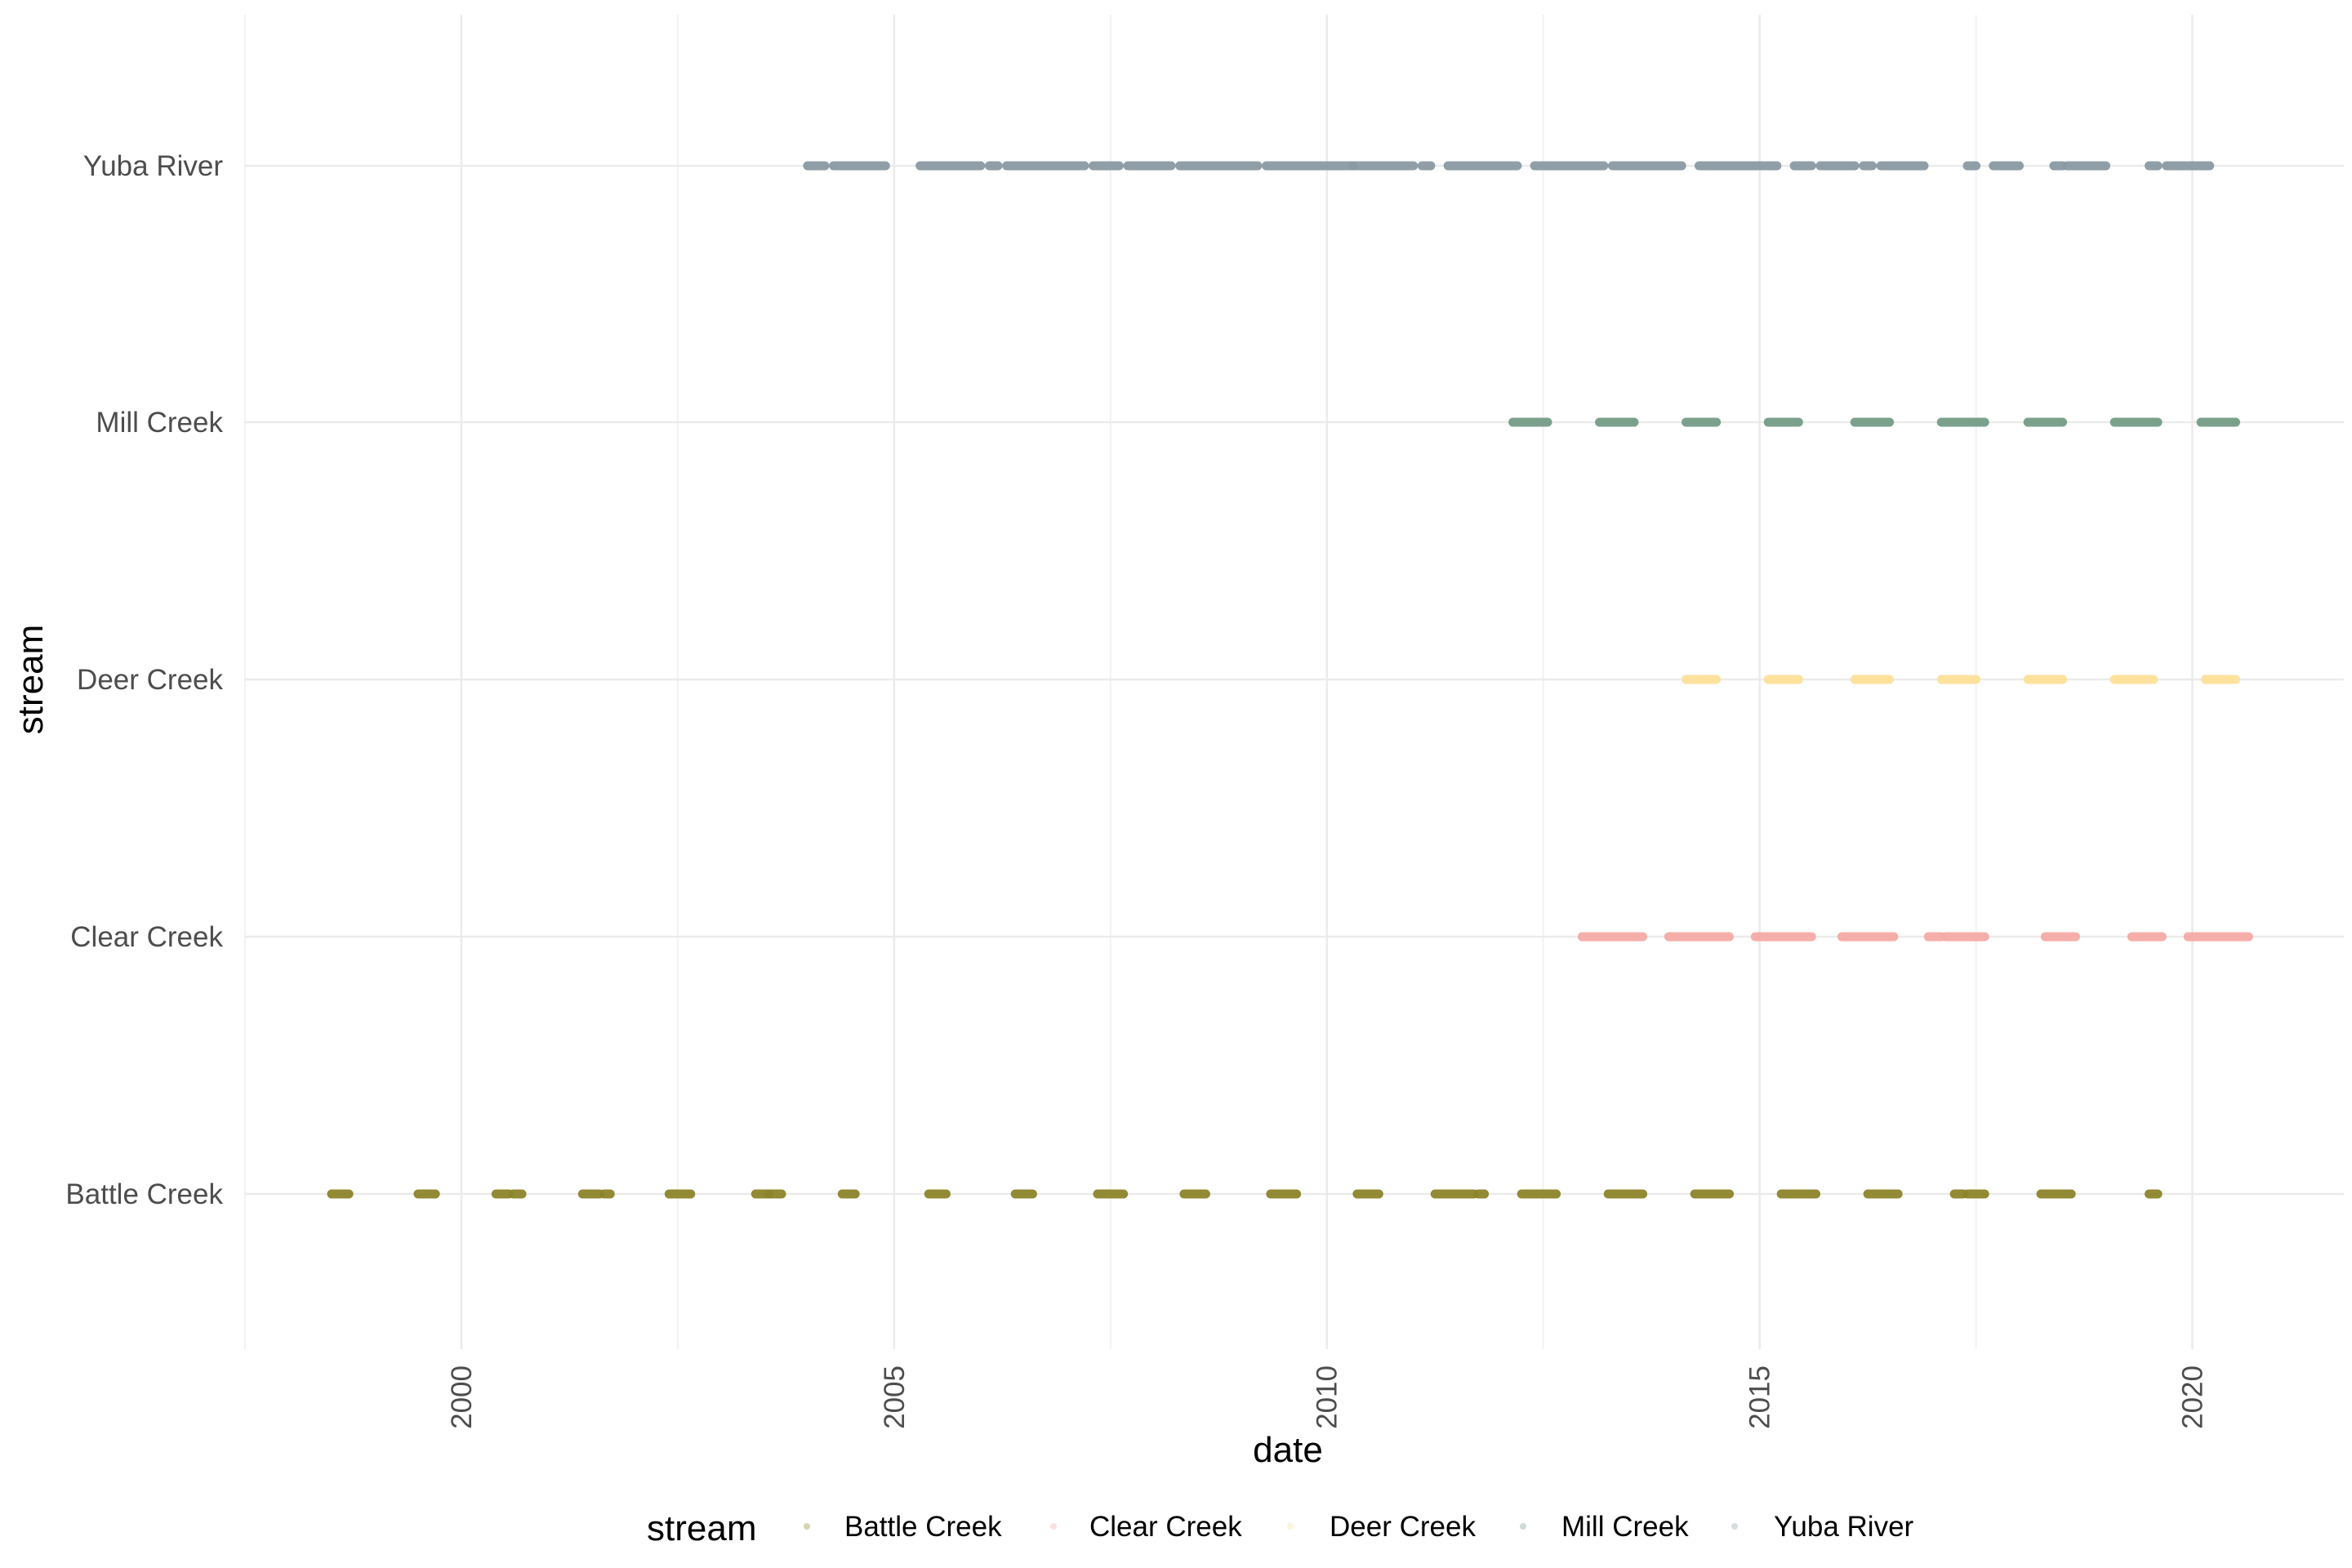 This screenshot has width=2352, height=1568. Describe the element at coordinates (1288, 1450) in the screenshot. I see `x-axis-title: date` at that location.